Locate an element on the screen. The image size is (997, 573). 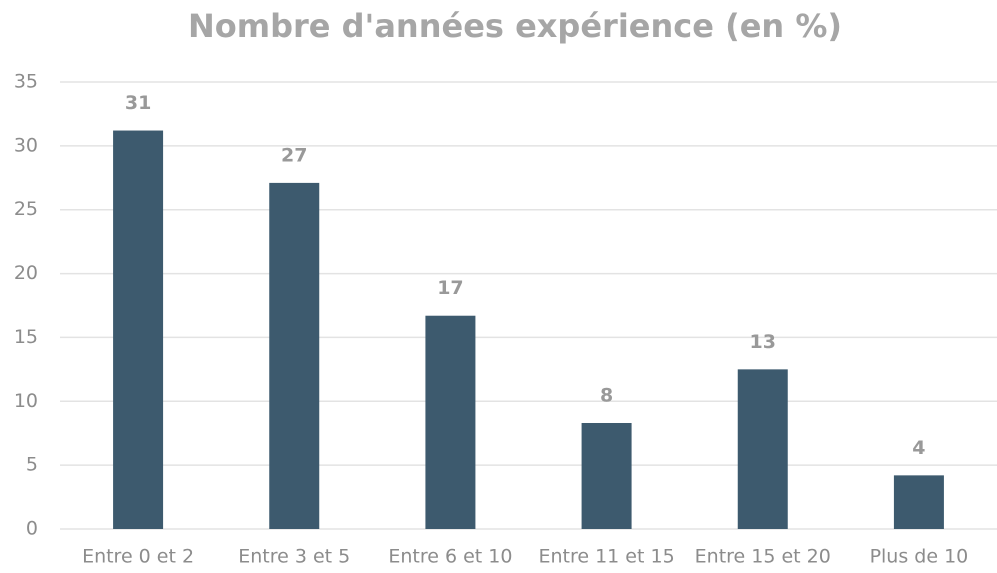
x-tick-label: Entre 3 et 5 is located at coordinates (294, 557).